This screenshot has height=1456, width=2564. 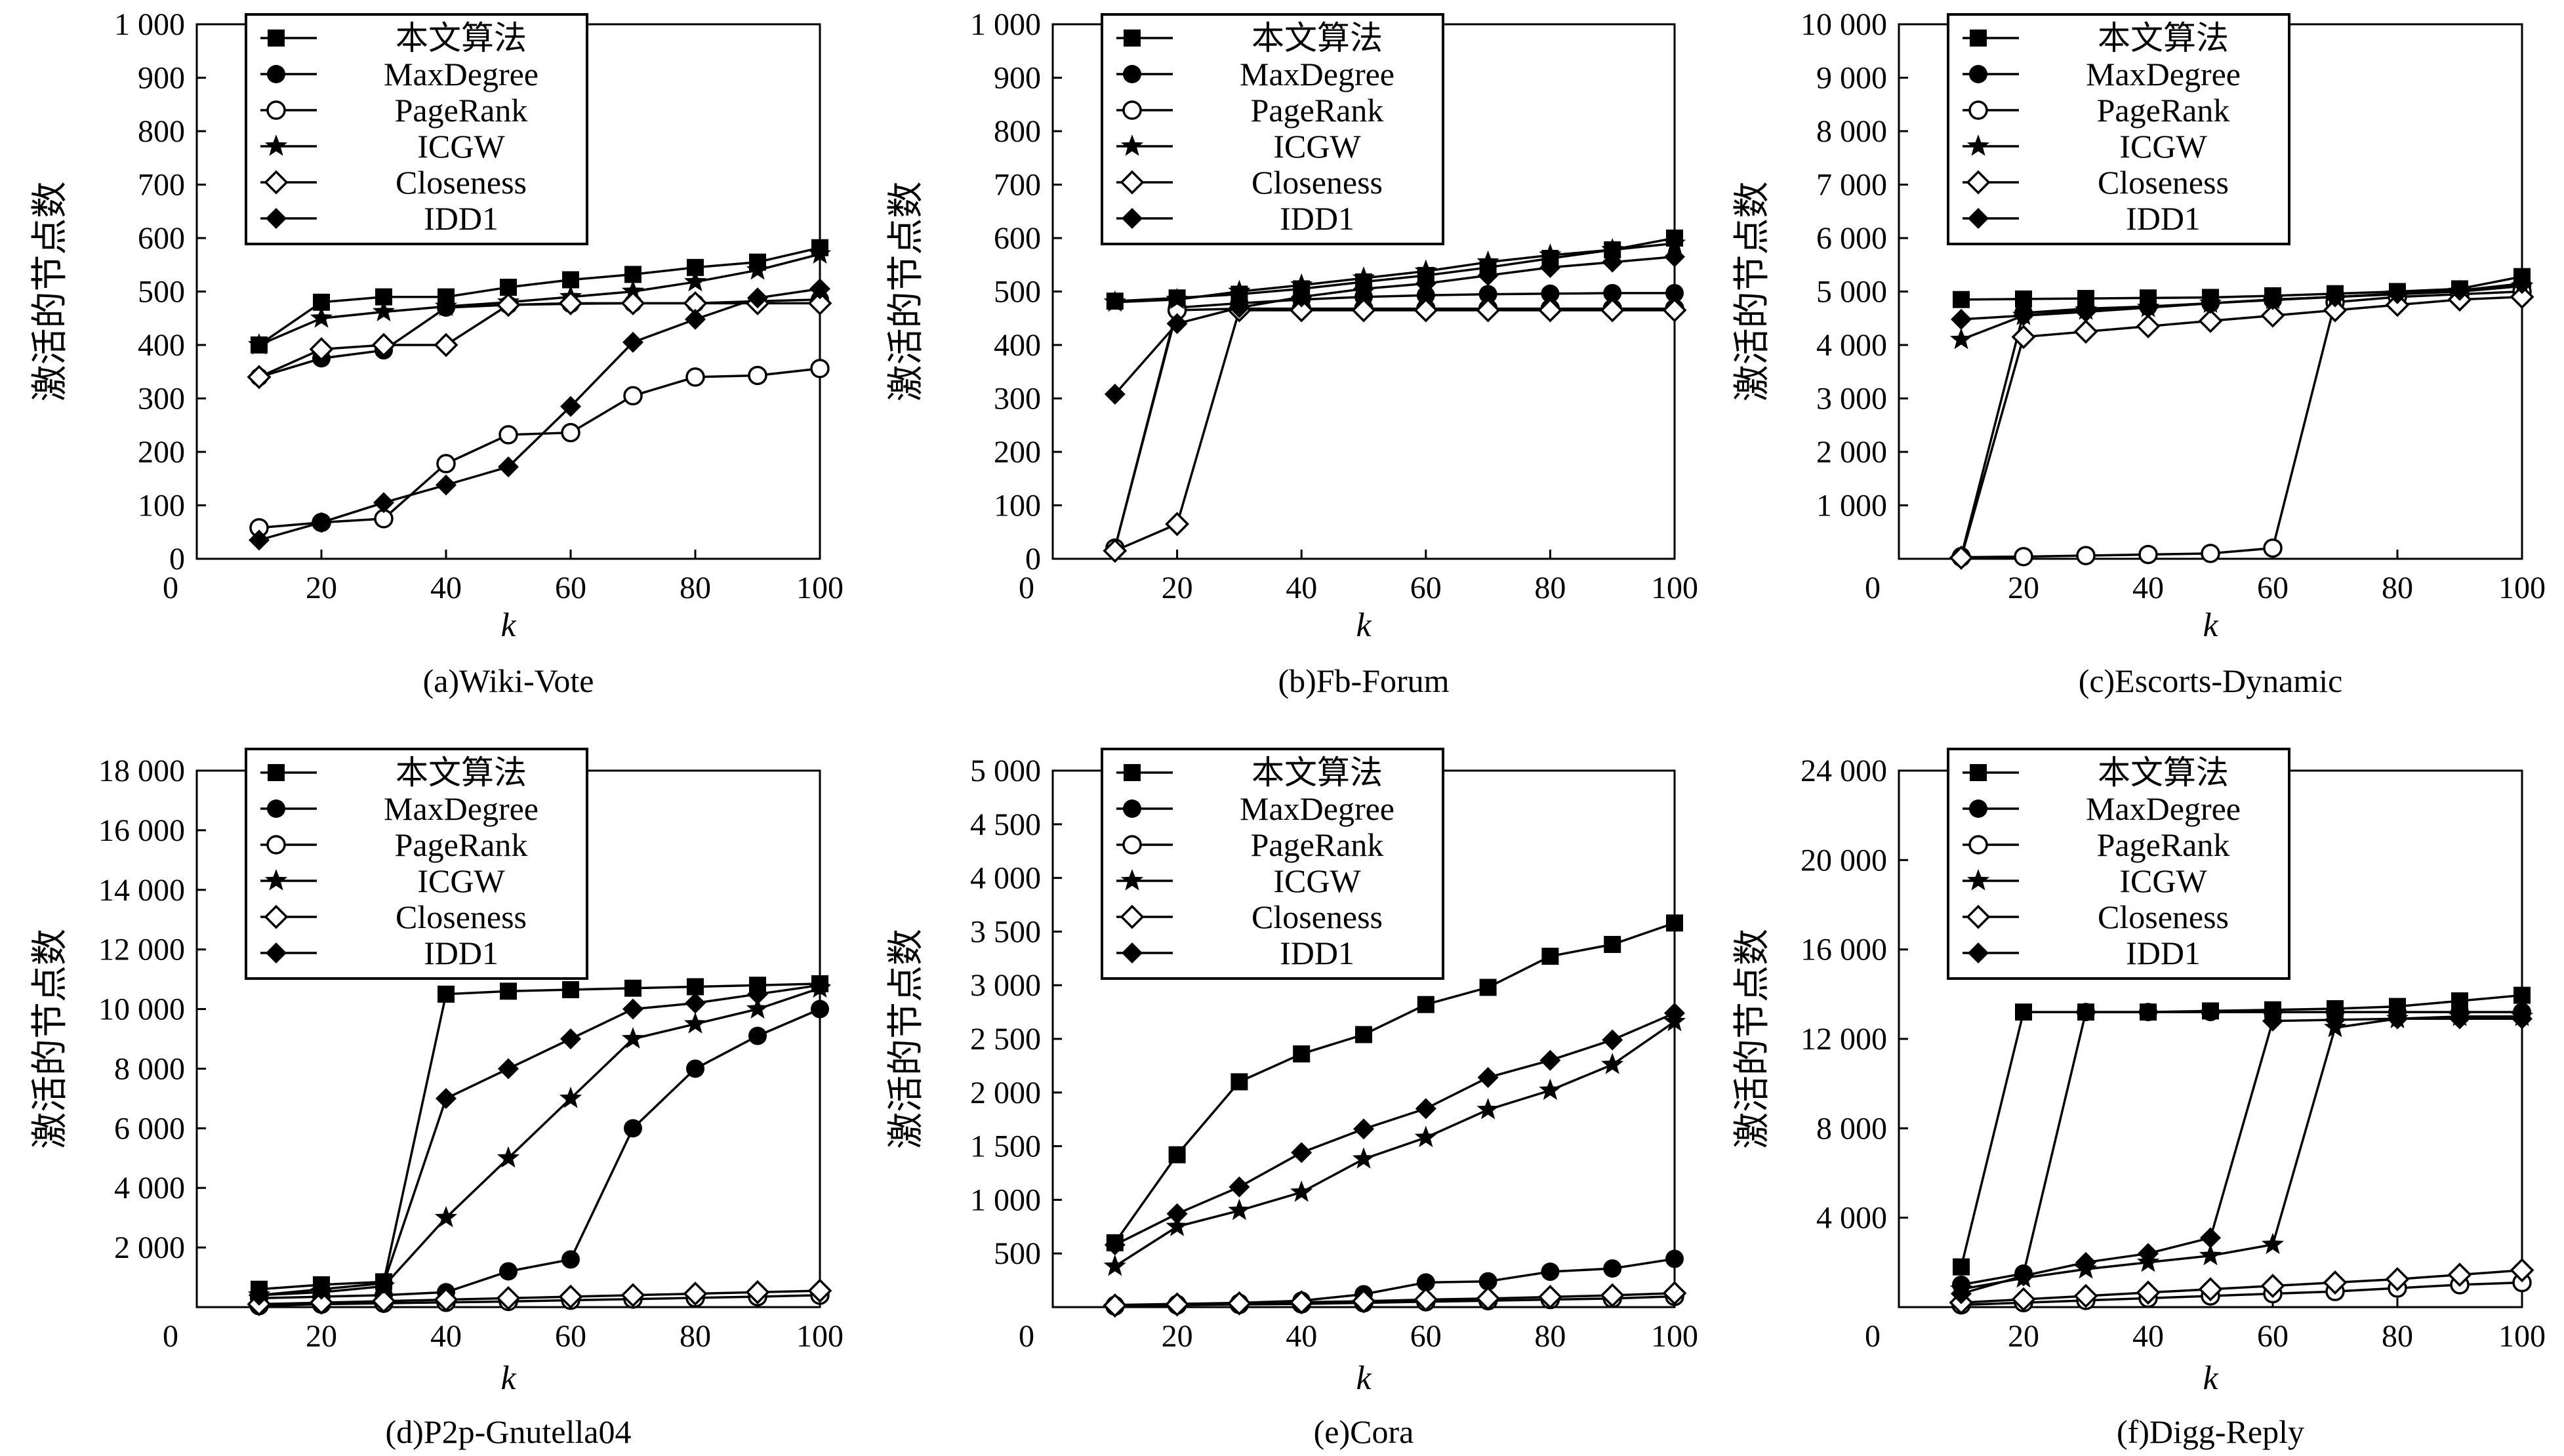 What do you see at coordinates (1005, 771) in the screenshot?
I see `y-tick-label: 5 000` at bounding box center [1005, 771].